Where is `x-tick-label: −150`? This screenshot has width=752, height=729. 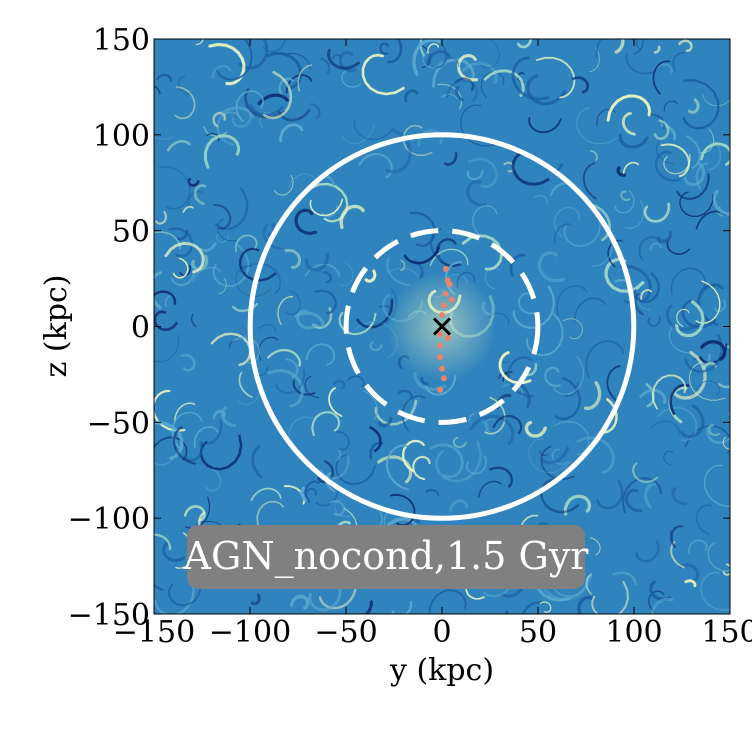 x-tick-label: −150 is located at coordinates (154, 632).